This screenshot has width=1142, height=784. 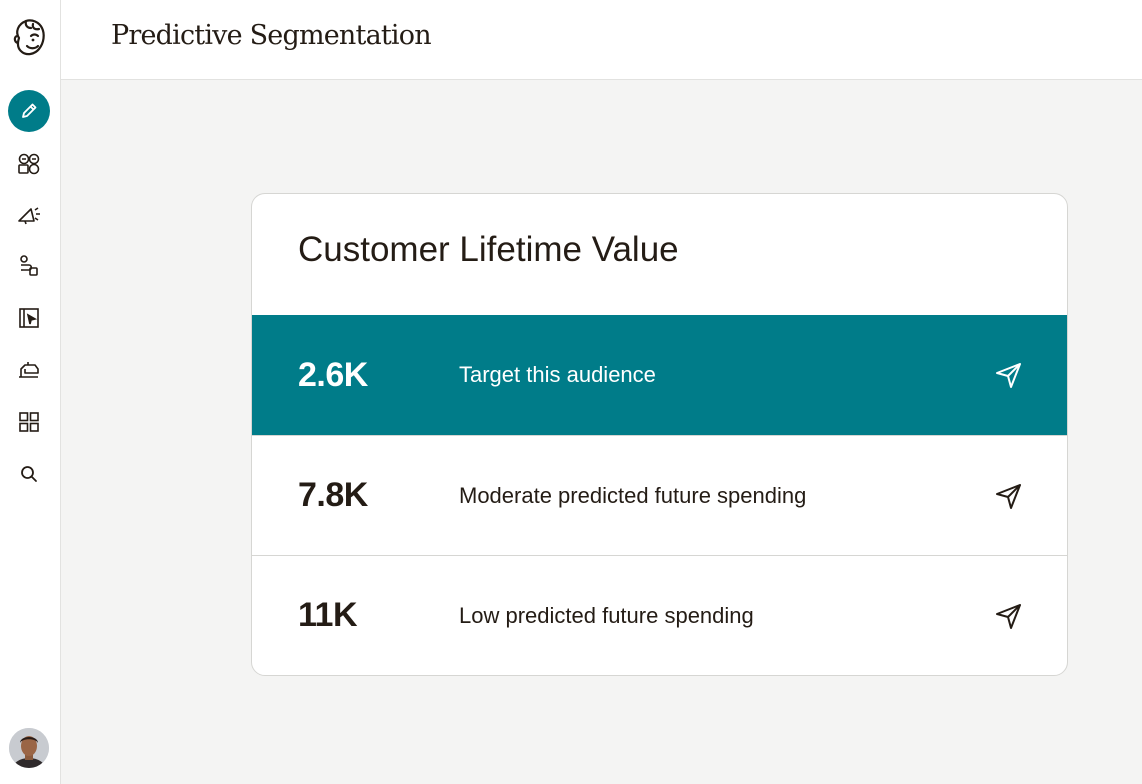 What do you see at coordinates (557, 374) in the screenshot?
I see `segment-label: Target this audience` at bounding box center [557, 374].